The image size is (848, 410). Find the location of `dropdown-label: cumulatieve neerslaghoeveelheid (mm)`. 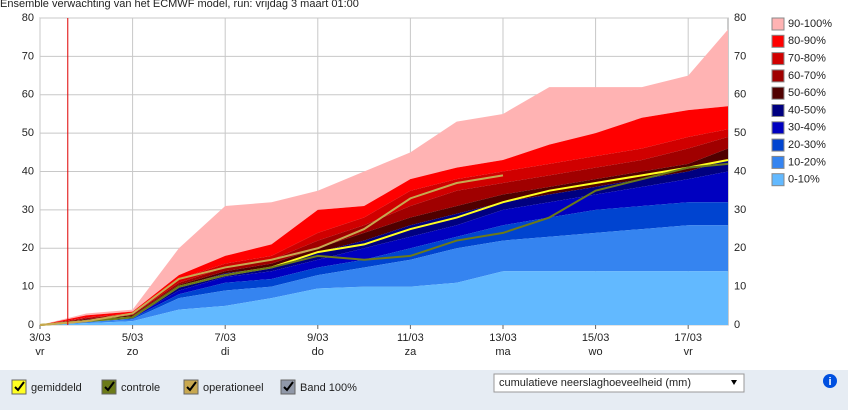

dropdown-label: cumulatieve neerslaghoeveelheid (mm) is located at coordinates (595, 383).